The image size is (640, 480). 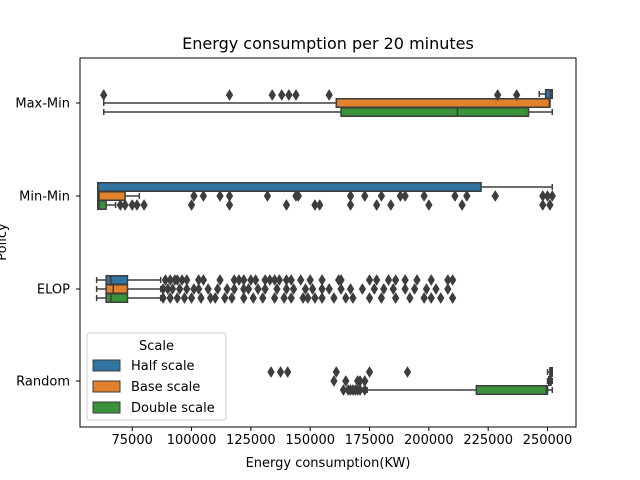 What do you see at coordinates (251, 440) in the screenshot?
I see `x-tick-label: 125000` at bounding box center [251, 440].